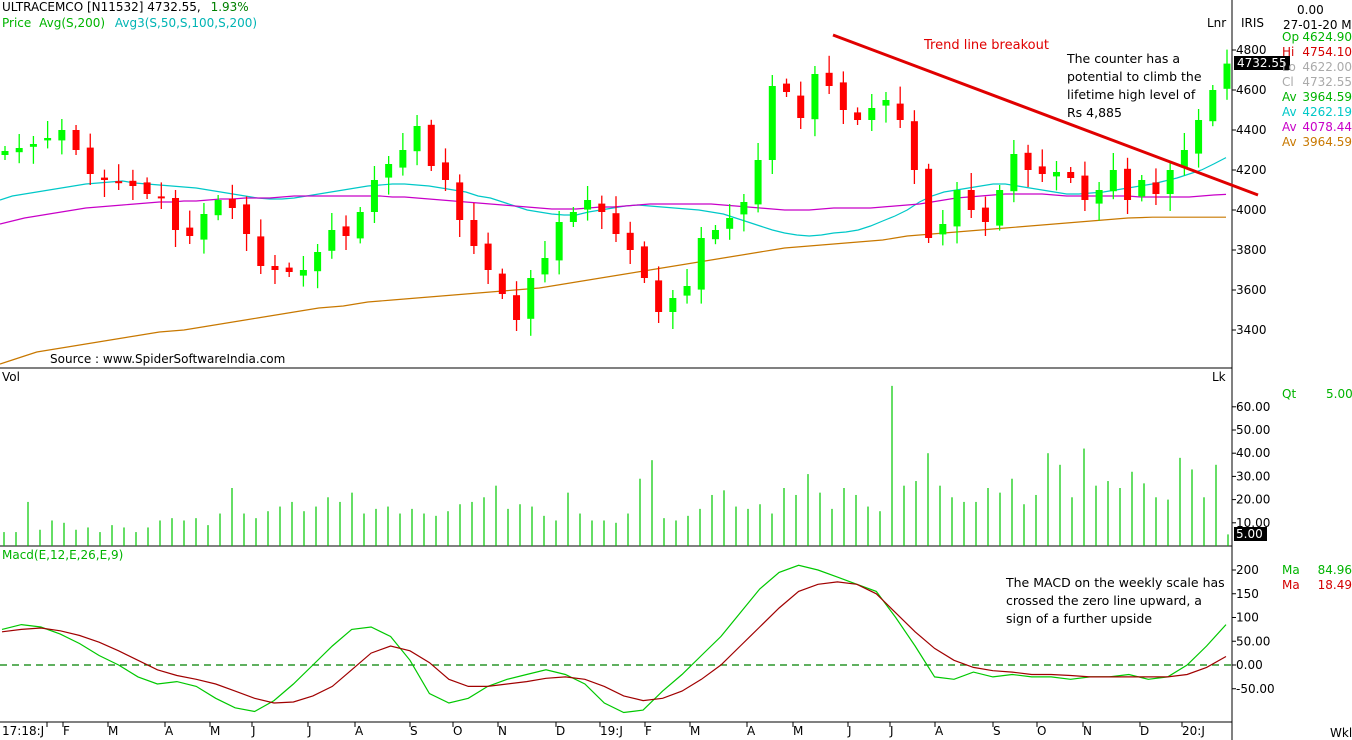 Image resolution: width=1352 pixels, height=740 pixels. I want to click on ohlc-label: Av, so click(1289, 127).